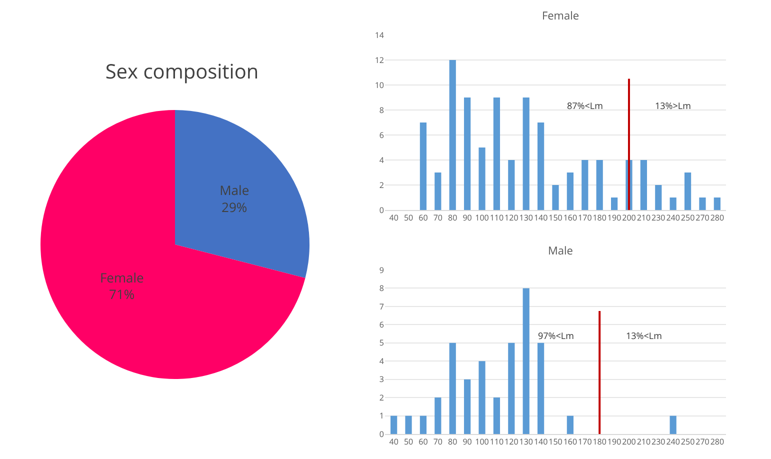 This screenshot has height=459, width=771. Describe the element at coordinates (556, 335) in the screenshot. I see `annotation: 97%<Lm` at that location.